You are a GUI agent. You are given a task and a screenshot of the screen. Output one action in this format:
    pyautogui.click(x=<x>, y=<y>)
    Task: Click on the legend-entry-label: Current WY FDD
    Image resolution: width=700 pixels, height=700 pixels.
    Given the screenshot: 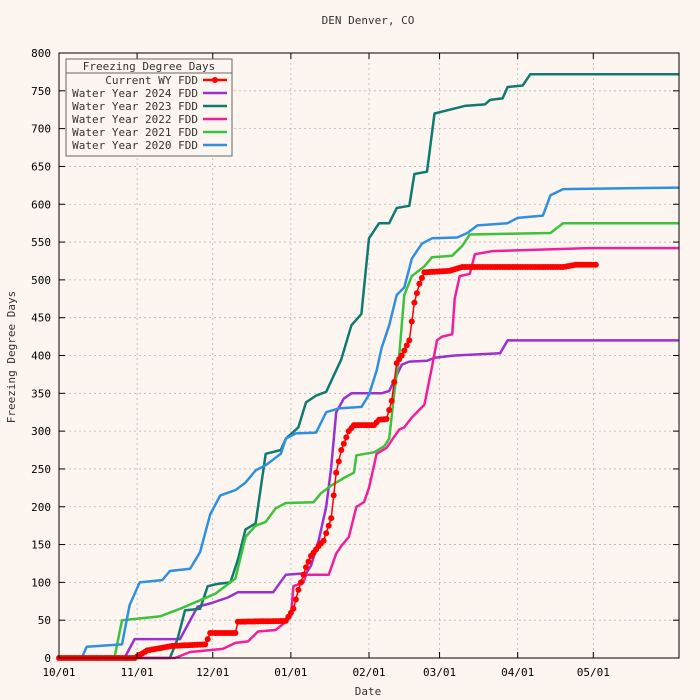 What is the action you would take?
    pyautogui.click(x=151, y=80)
    